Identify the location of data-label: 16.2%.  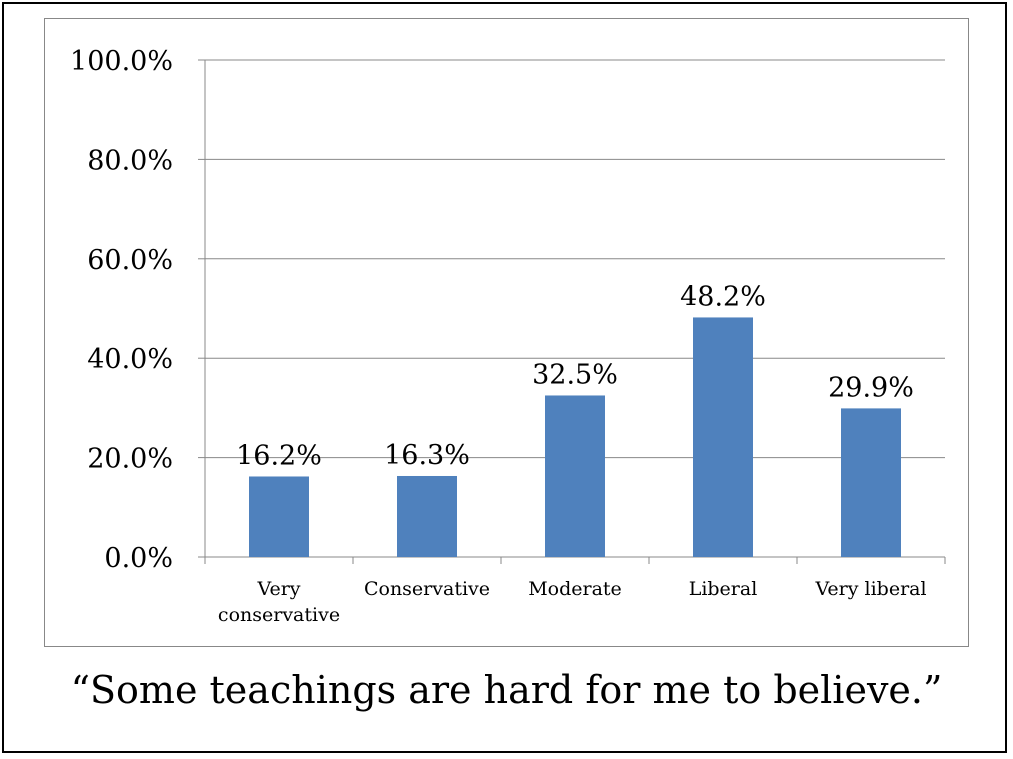
(279, 455).